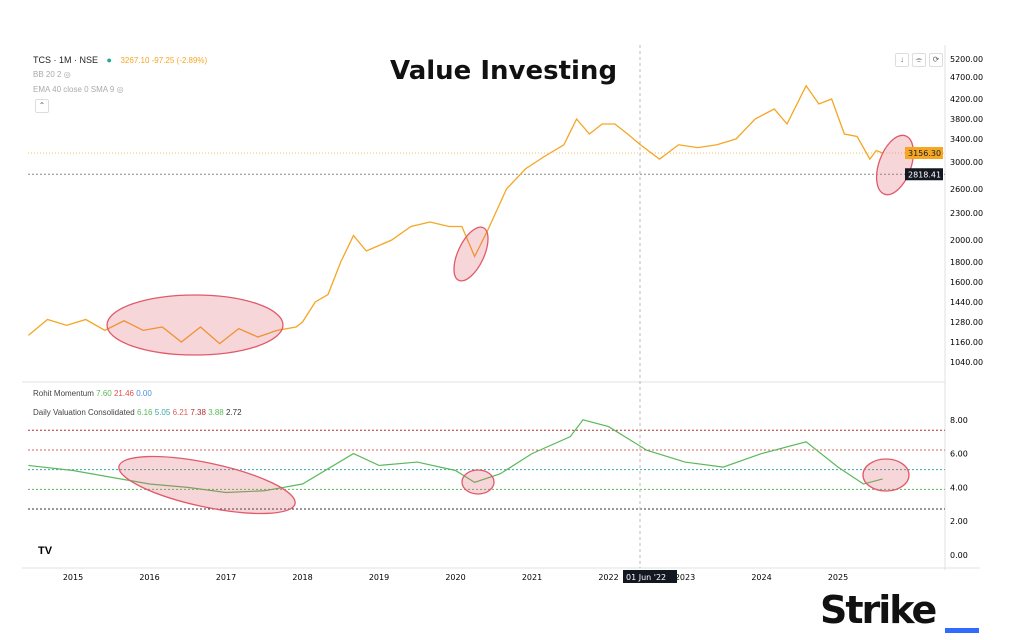 The width and height of the screenshot is (1024, 640). I want to click on refresh-icon: ⟳, so click(936, 60).